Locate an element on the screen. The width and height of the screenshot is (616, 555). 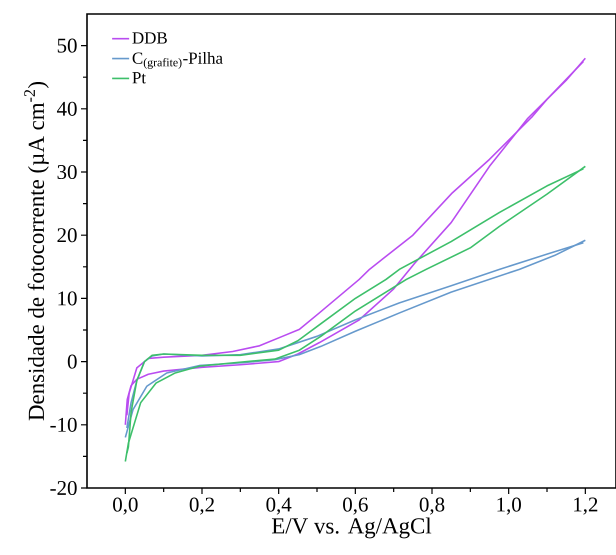
x-tick-label: 0,4 is located at coordinates (279, 506).